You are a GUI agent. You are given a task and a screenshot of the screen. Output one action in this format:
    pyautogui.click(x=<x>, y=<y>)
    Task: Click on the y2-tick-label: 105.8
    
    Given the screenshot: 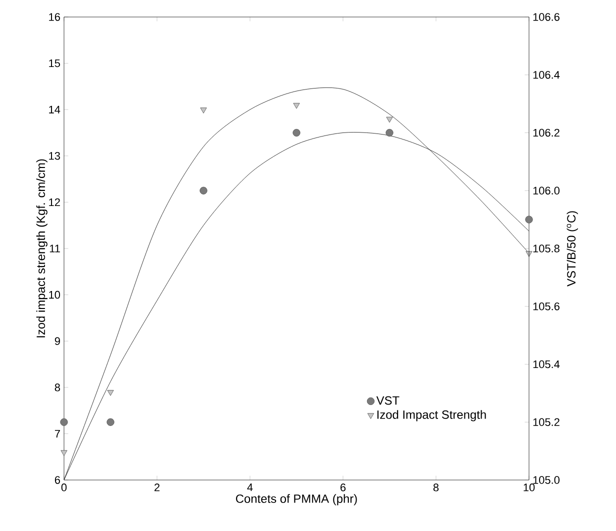 What is the action you would take?
    pyautogui.click(x=546, y=248)
    